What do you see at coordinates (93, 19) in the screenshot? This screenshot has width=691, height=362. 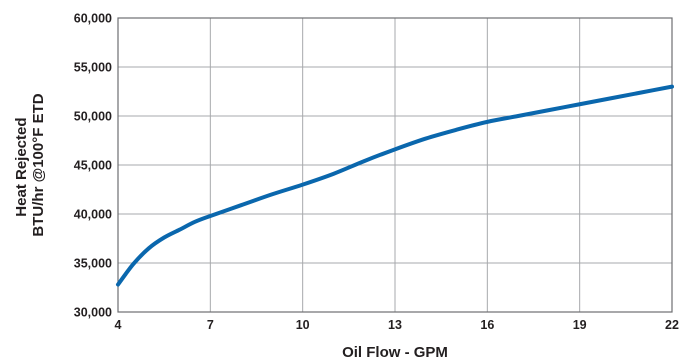 I see `y-tick-label: 60,000` at bounding box center [93, 19].